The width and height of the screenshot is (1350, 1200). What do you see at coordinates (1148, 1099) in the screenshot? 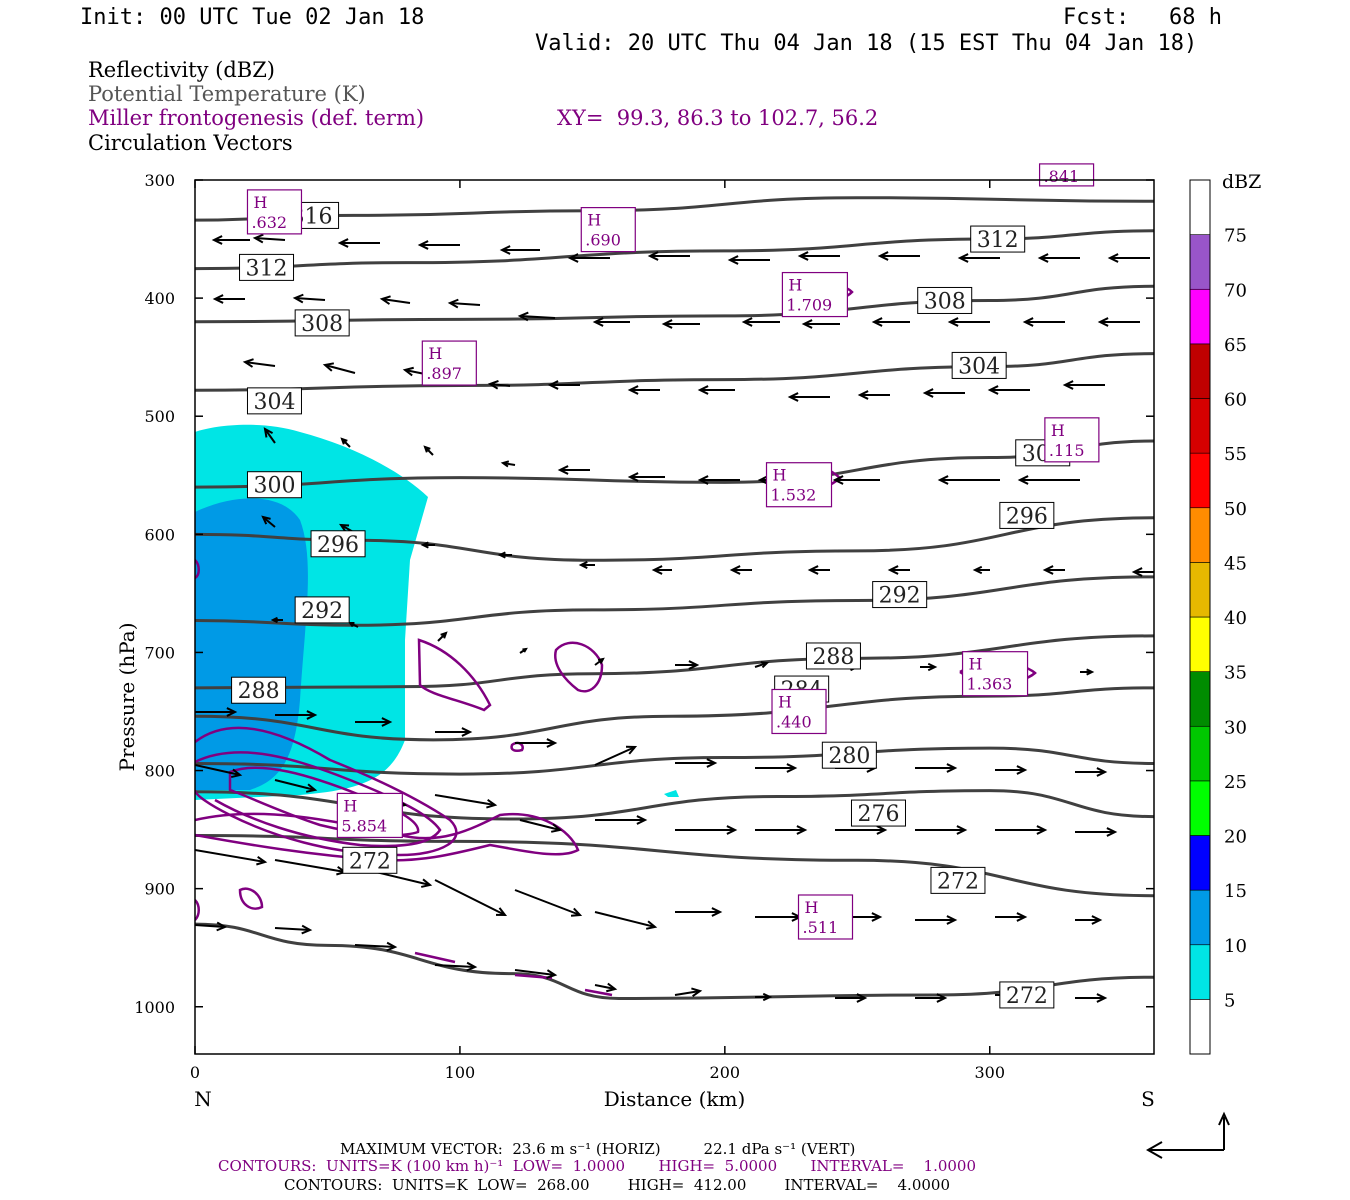
I see `south-label: S` at bounding box center [1148, 1099].